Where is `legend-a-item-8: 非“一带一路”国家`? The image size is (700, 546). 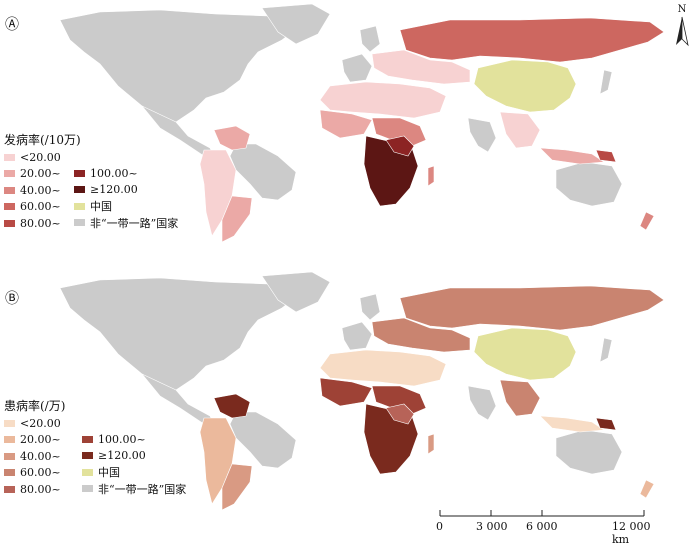
legend-a-item-8: 非“一带一路”国家 is located at coordinates (126, 223).